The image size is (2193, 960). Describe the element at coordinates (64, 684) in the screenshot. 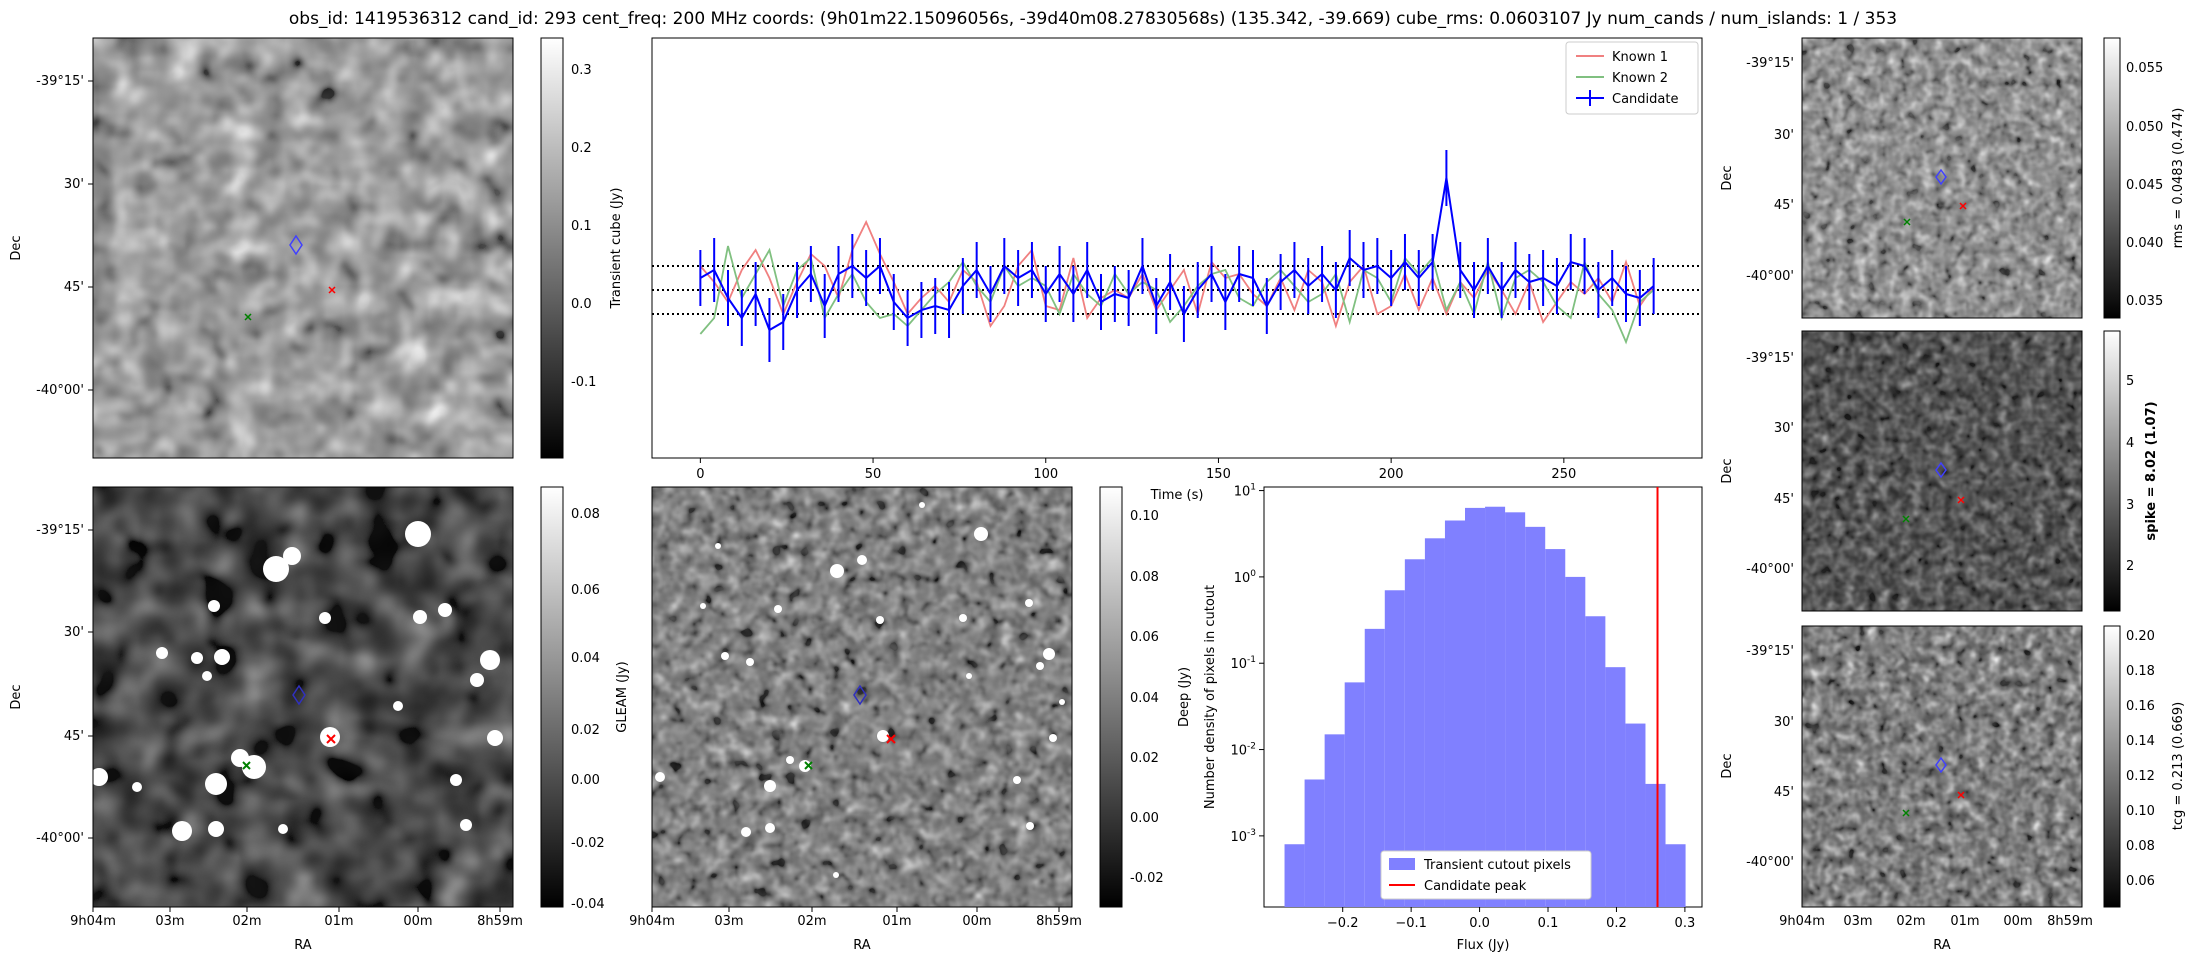

I see `gleam-dec-ticks: -39°15' 30' 45' -40°00'` at that location.